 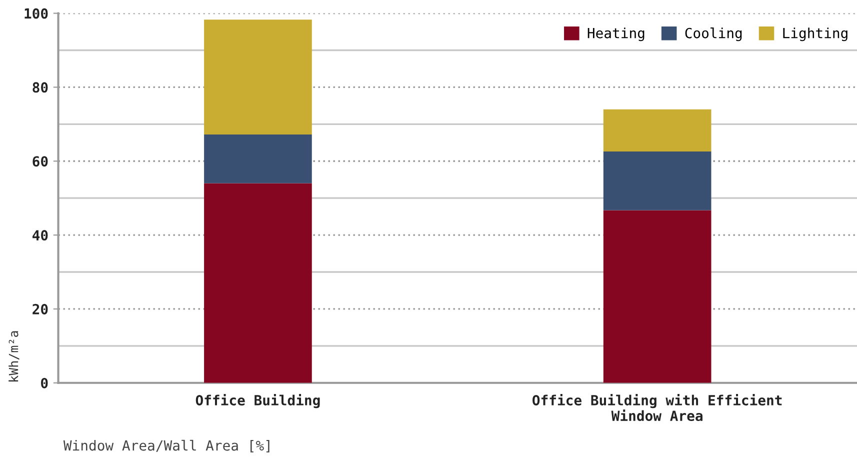 What do you see at coordinates (258, 401) in the screenshot?
I see `x-tick-label: Office Building` at bounding box center [258, 401].